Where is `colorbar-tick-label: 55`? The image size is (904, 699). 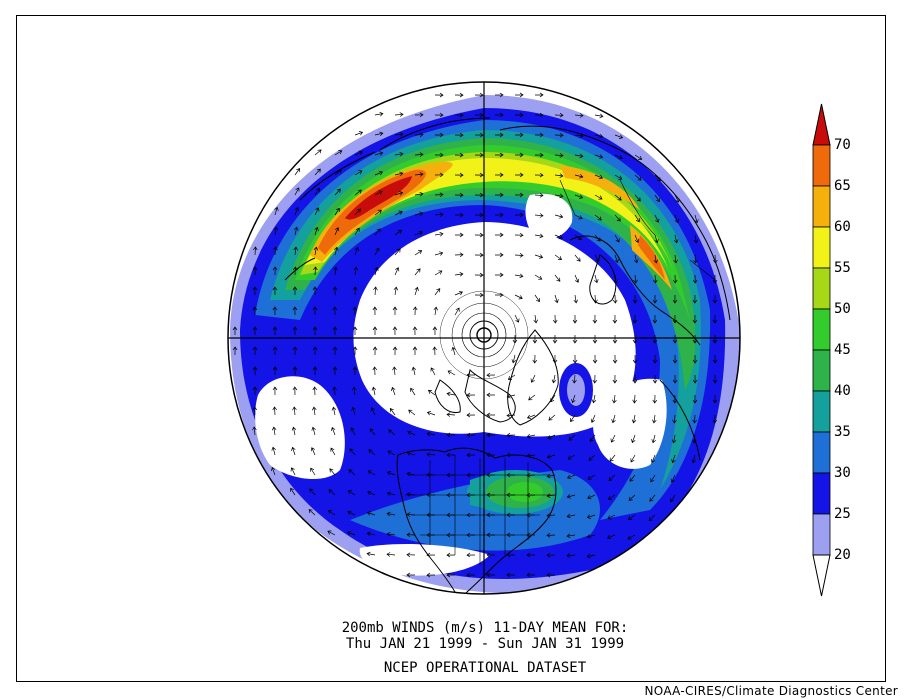
colorbar-tick-label: 55 is located at coordinates (842, 268).